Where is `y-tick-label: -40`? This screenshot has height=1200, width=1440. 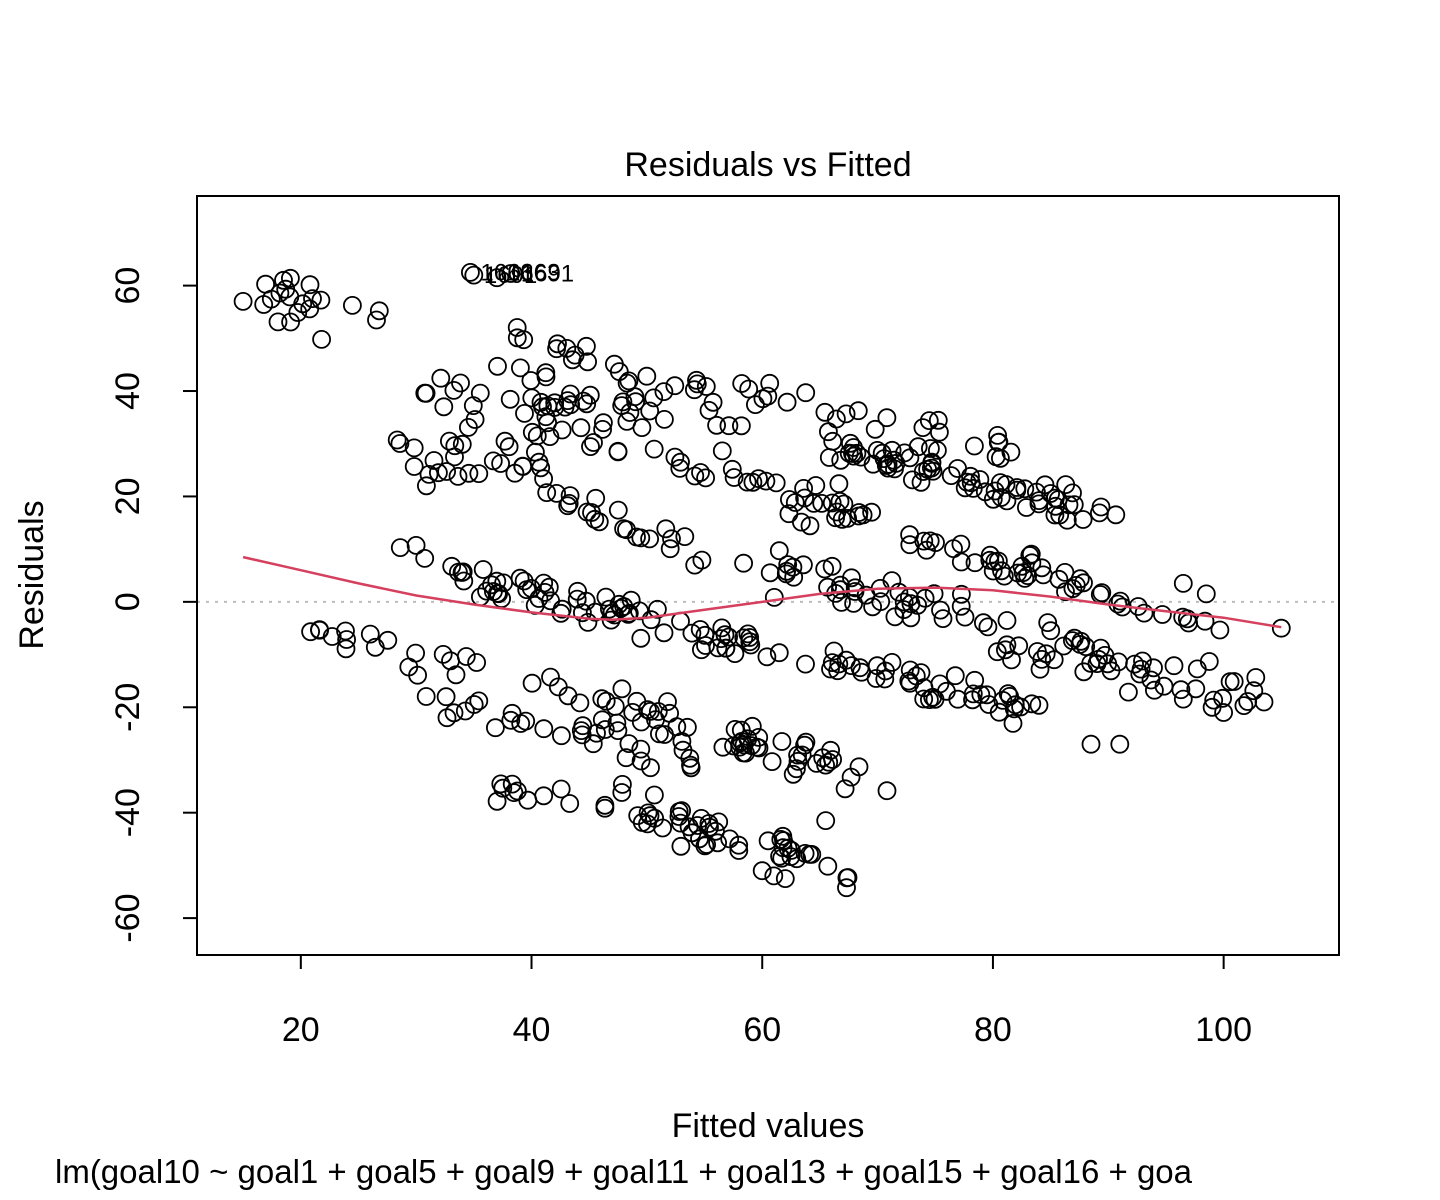
y-tick-label: -40 is located at coordinates (128, 812).